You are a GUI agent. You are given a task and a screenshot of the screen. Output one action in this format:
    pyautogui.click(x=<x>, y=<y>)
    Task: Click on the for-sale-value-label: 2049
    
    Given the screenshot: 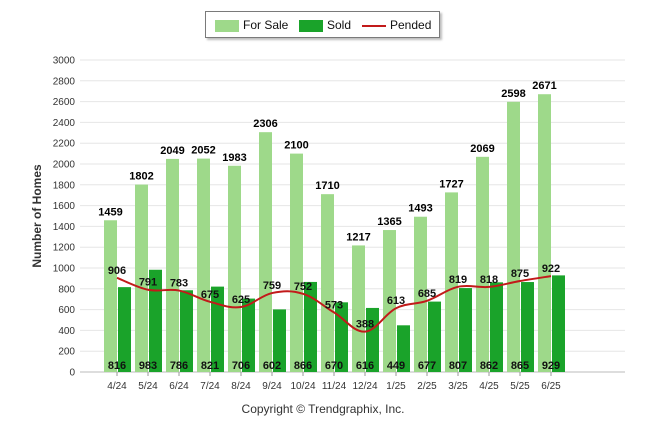 What is the action you would take?
    pyautogui.click(x=172, y=151)
    